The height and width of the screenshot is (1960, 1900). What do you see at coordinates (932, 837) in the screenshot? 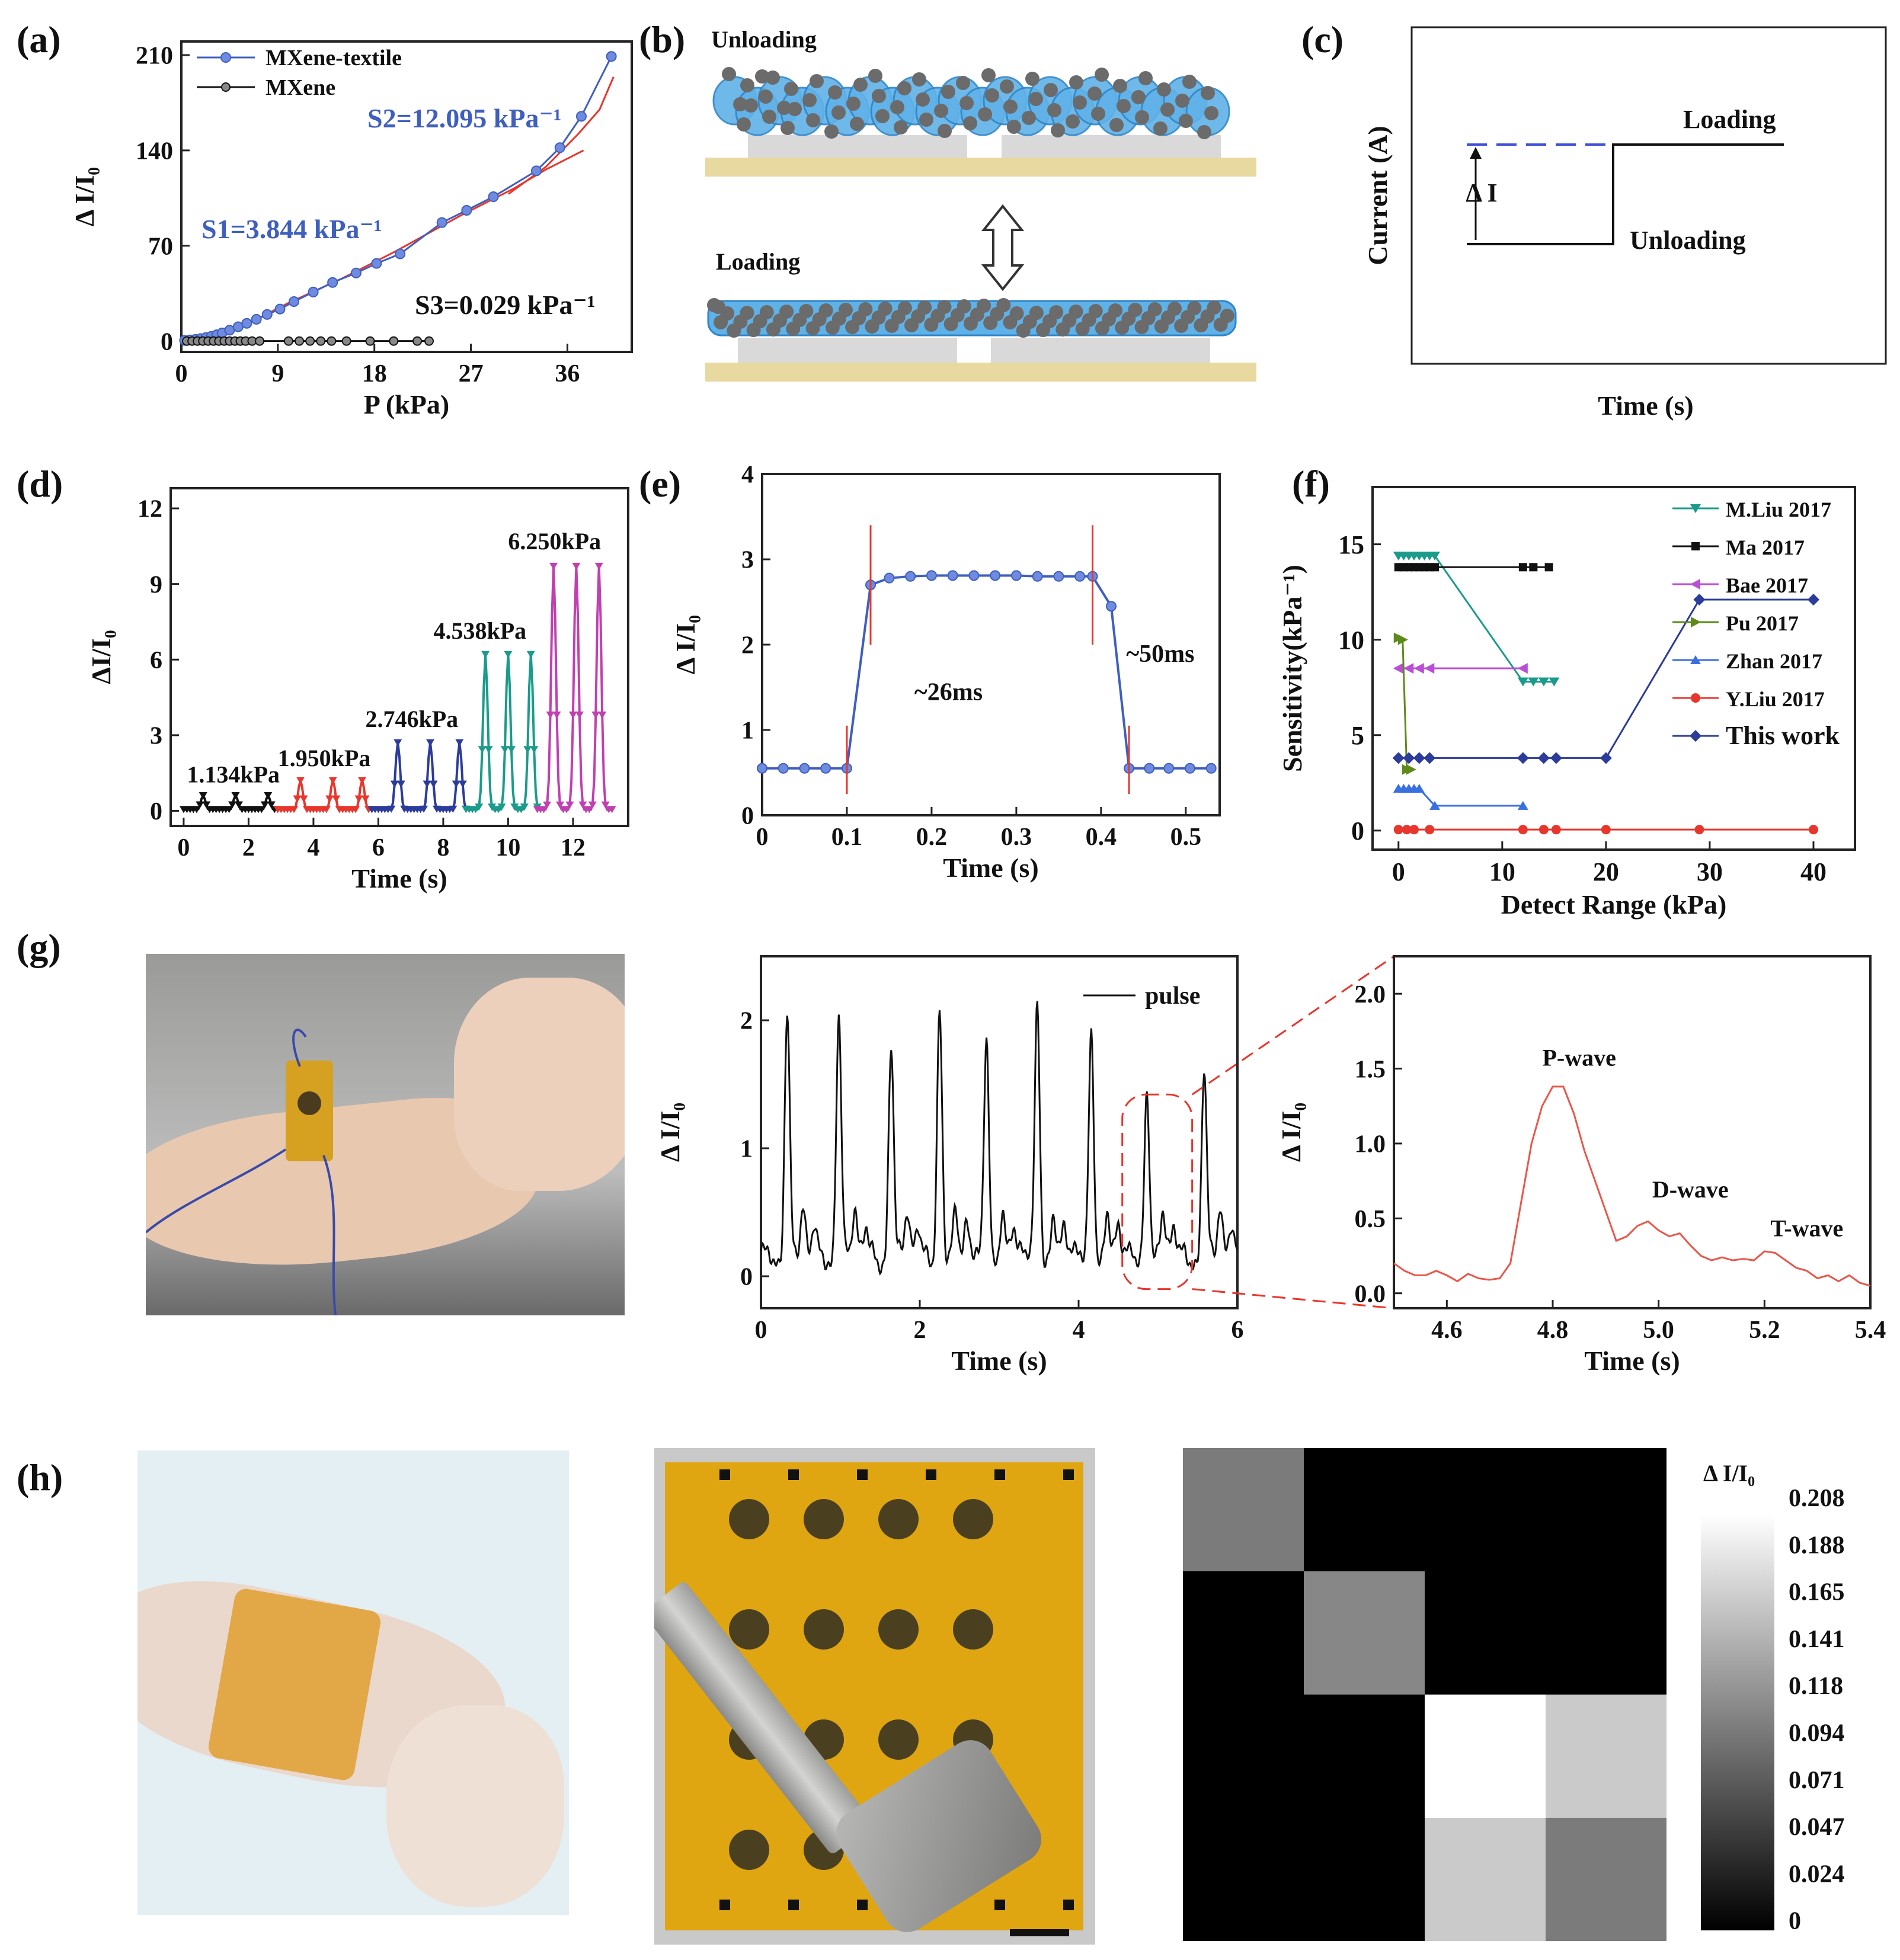
I see `x-tick-label: 0.2` at bounding box center [932, 837].